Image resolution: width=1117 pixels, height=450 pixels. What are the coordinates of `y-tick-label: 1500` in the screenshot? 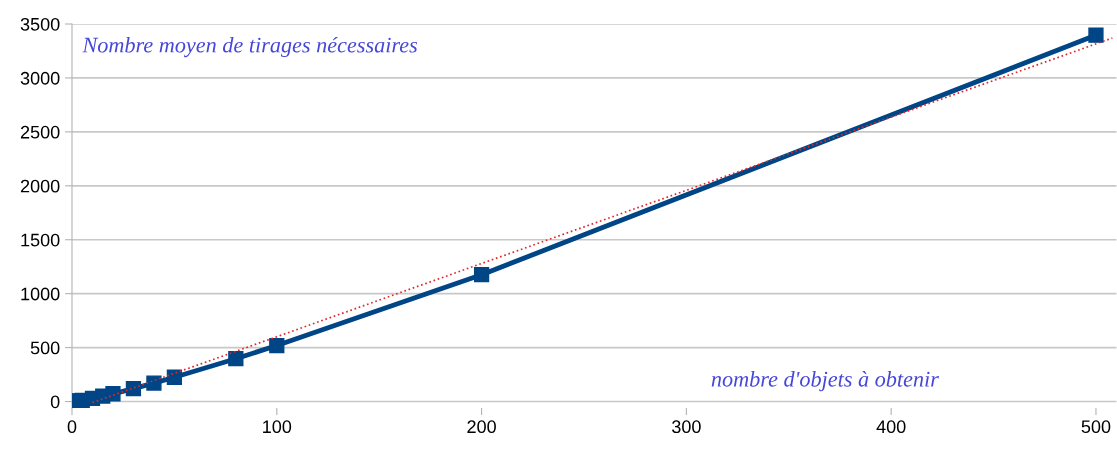 It's located at (40, 240).